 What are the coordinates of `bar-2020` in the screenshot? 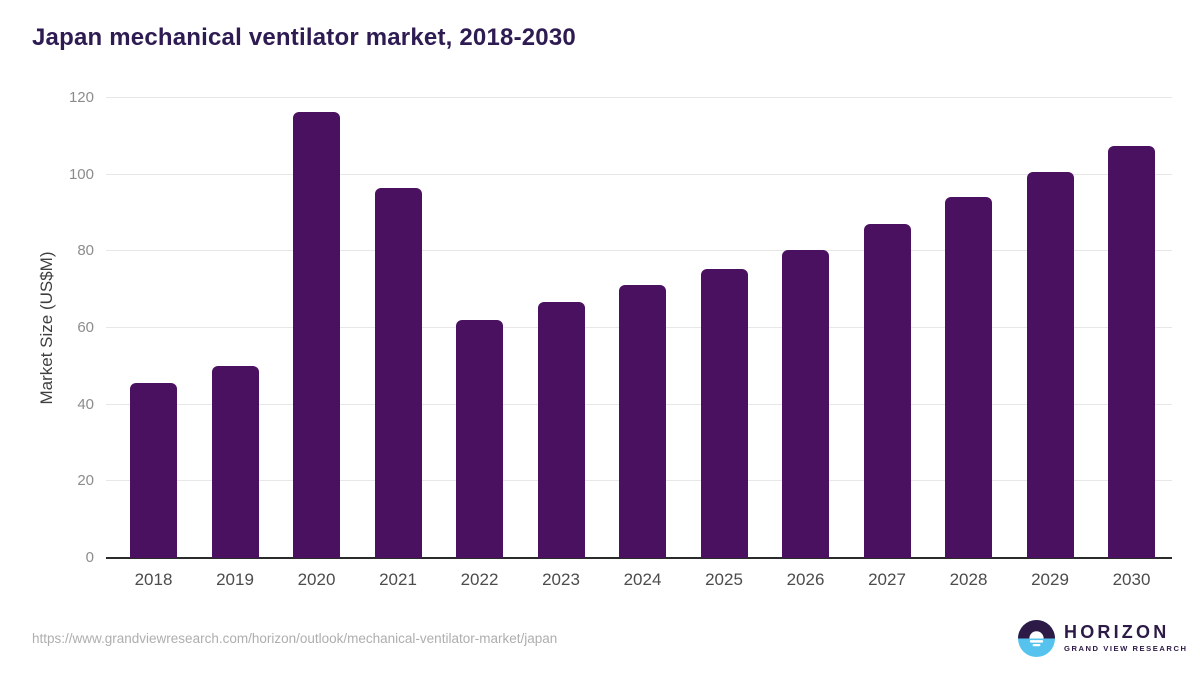 It's located at (316, 334).